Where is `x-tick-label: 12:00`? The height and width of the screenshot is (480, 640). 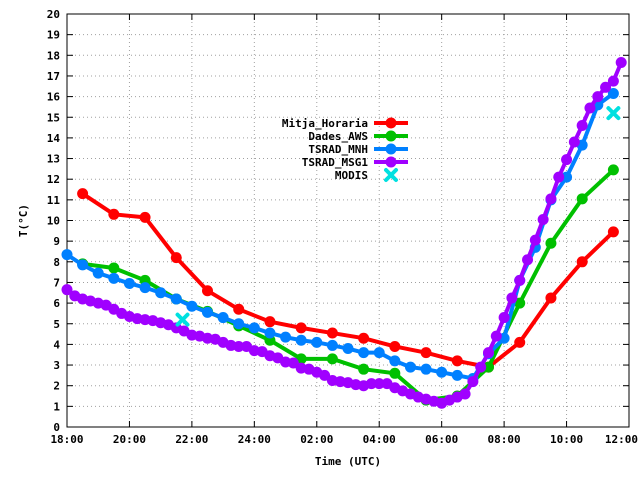
x-tick-label: 12:00 is located at coordinates (621, 439).